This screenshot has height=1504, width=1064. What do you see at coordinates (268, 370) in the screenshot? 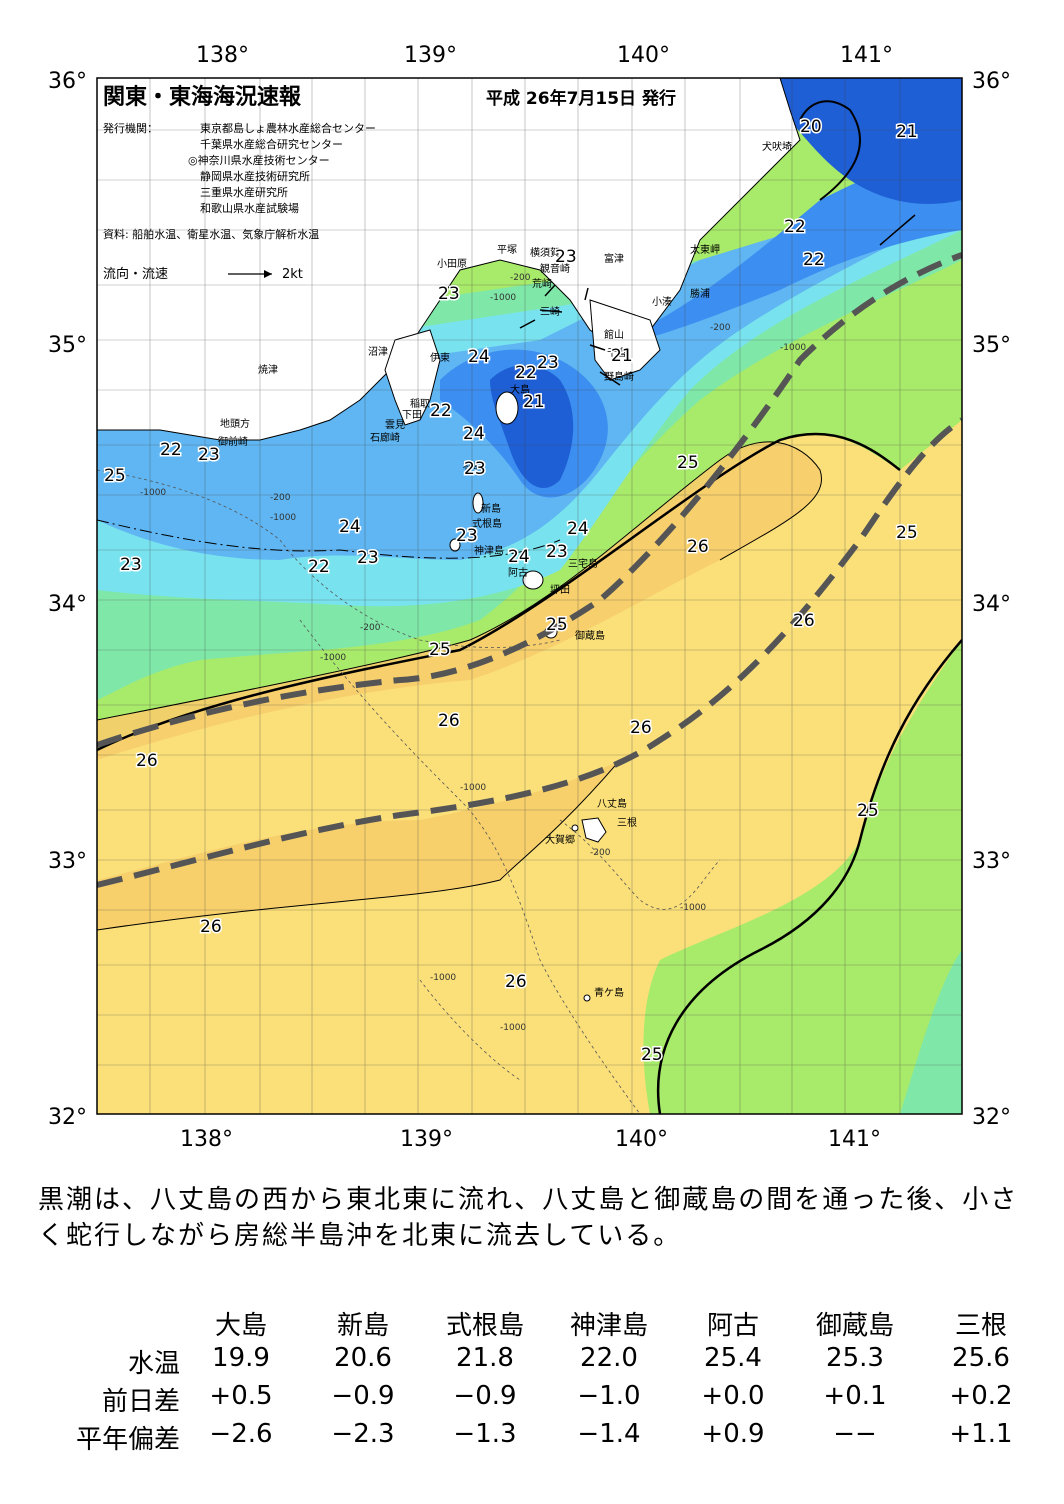
I see `place-label: 焼津` at bounding box center [268, 370].